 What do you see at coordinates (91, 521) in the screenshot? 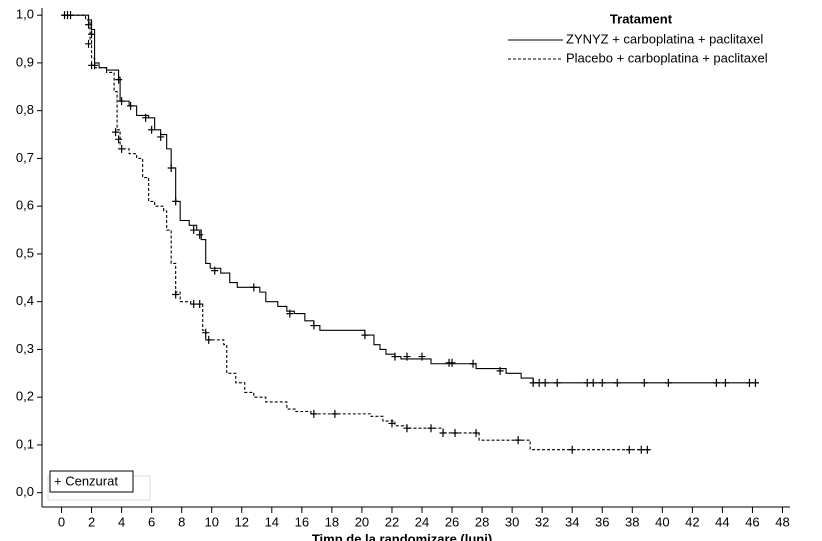
I see `x-tick-label: 2` at bounding box center [91, 521].